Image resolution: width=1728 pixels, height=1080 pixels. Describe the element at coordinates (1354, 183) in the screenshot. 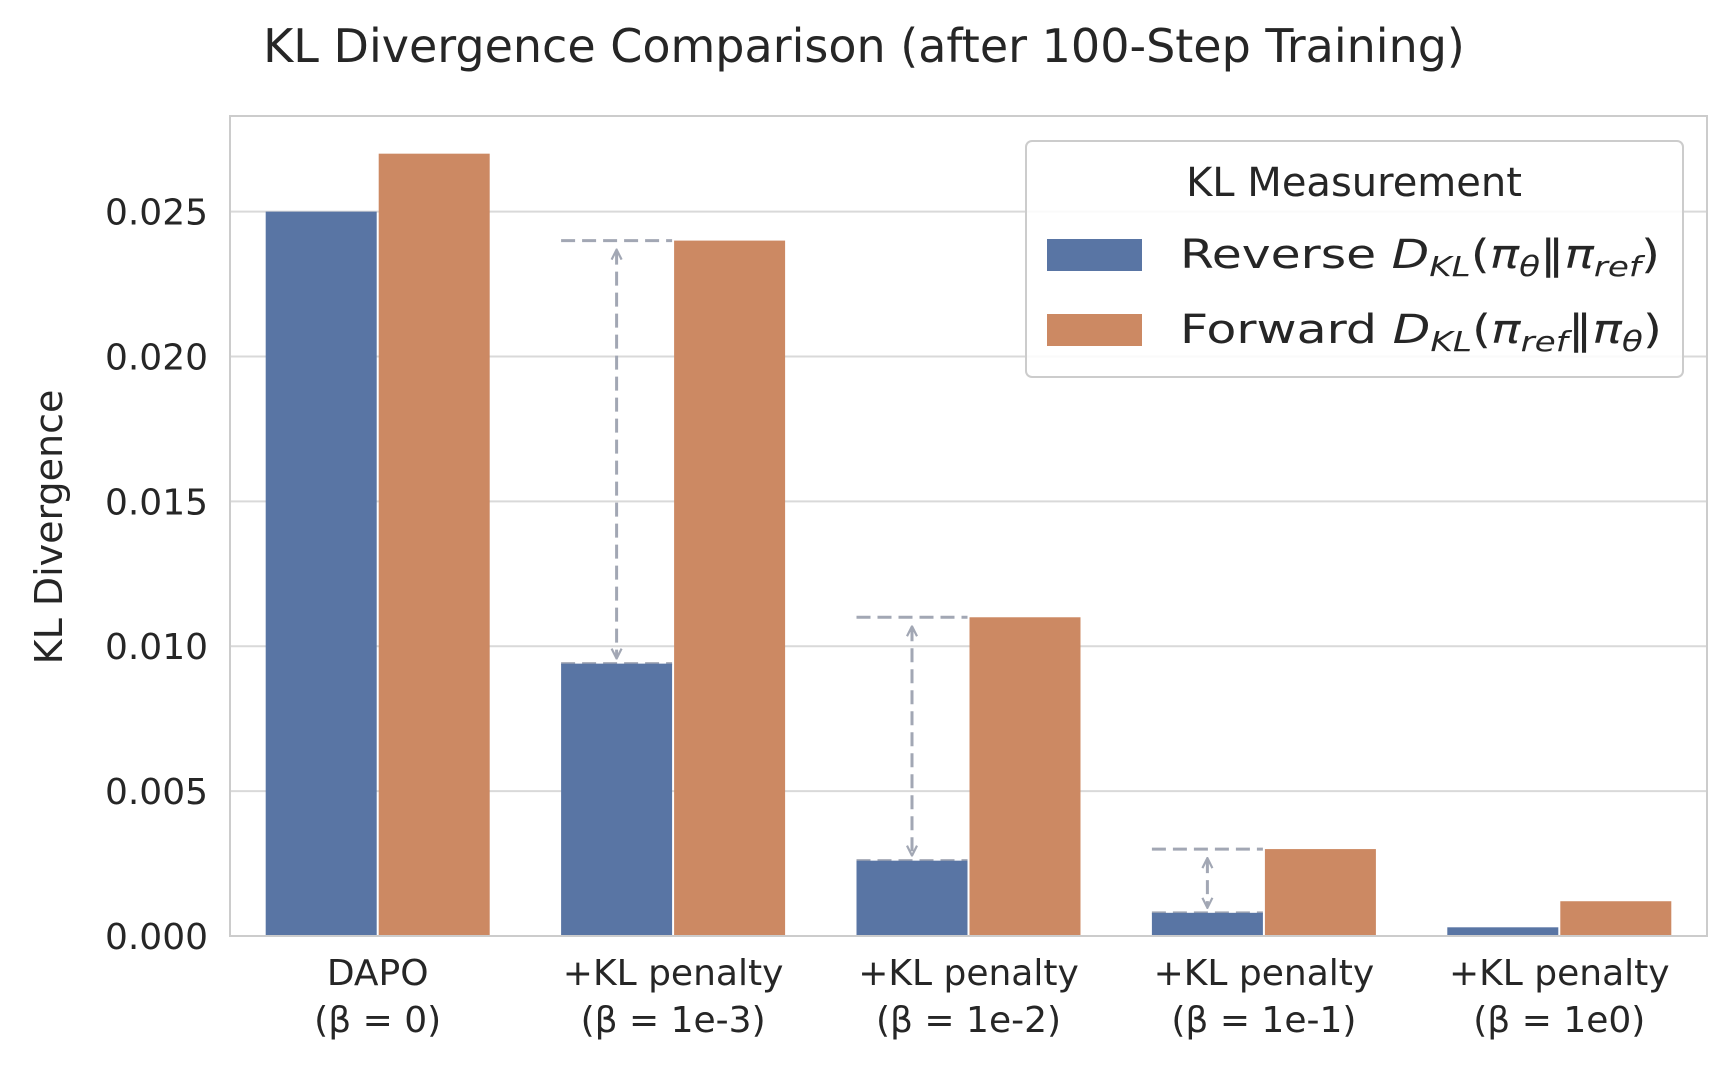

I see `legend-title: KL Measurement` at that location.